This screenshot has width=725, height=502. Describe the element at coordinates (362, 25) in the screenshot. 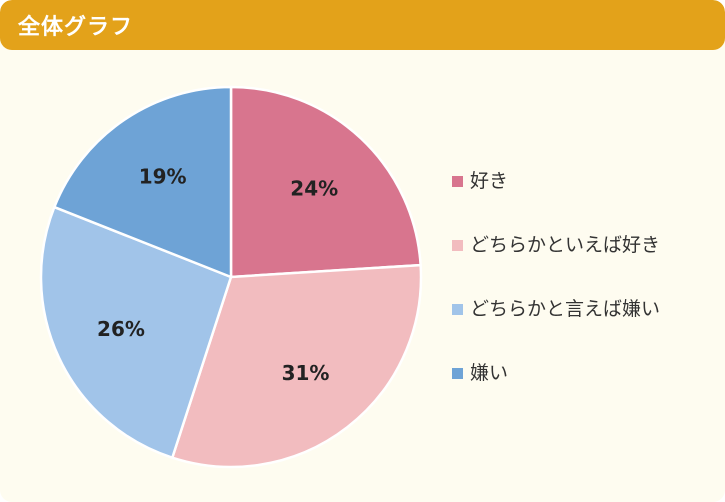

I see `header-bar: 全体グラフ` at that location.